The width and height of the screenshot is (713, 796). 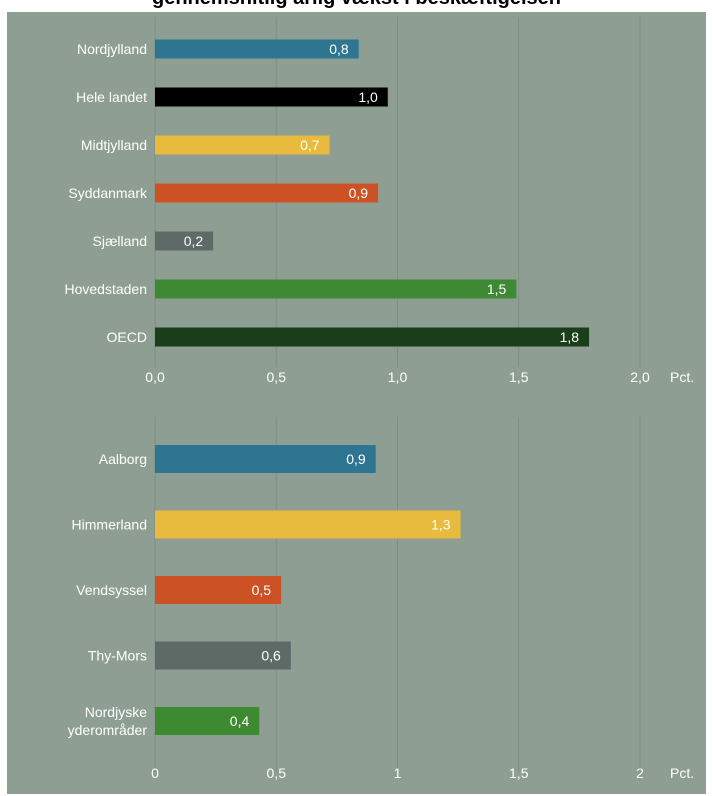 I want to click on chart1-category-label: OECD, so click(x=127, y=337).